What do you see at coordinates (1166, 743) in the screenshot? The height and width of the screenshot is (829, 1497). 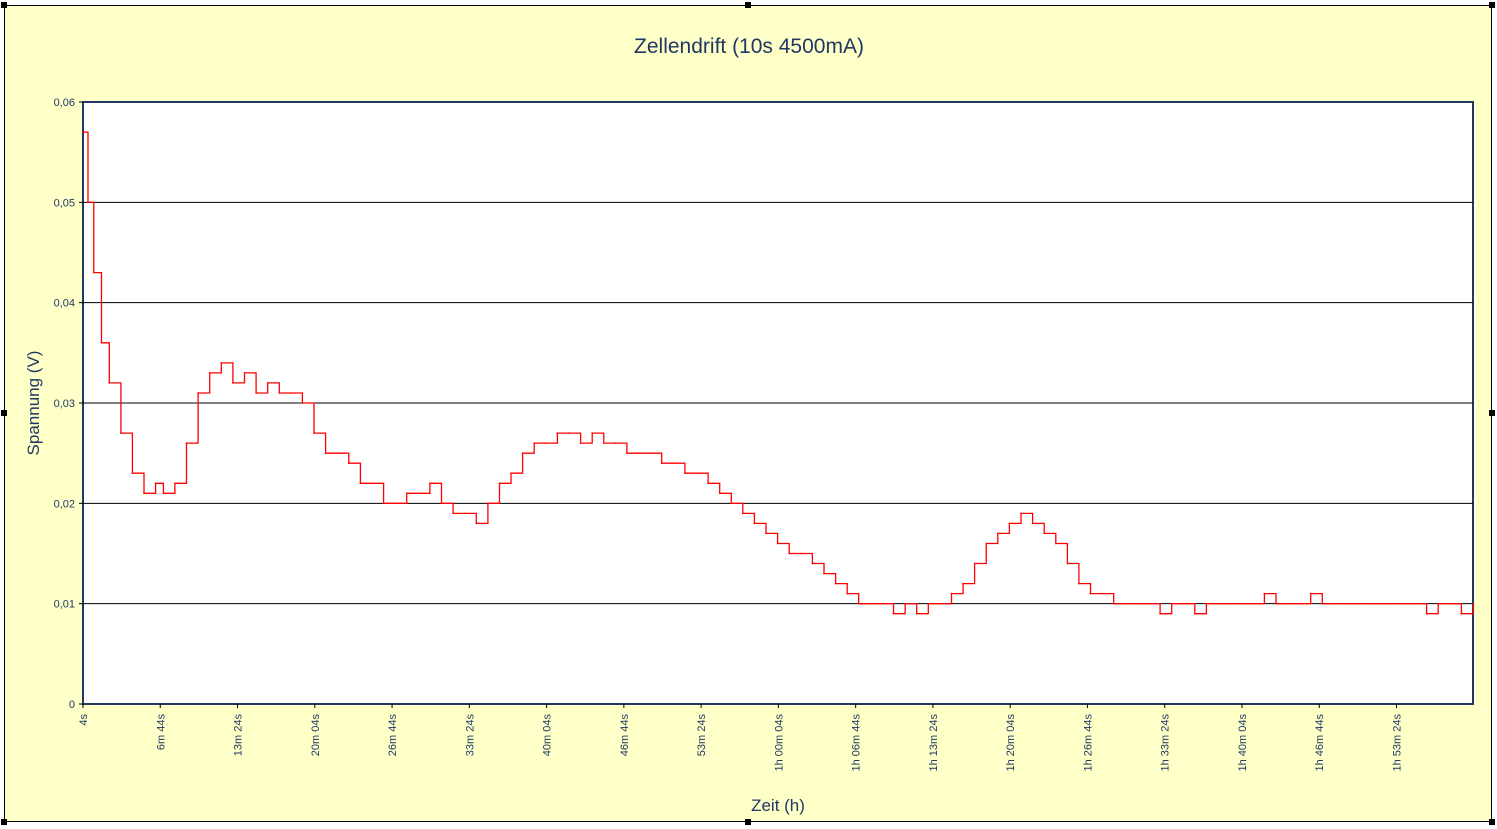 I see `x-tick-label: 1h 33m 24s` at bounding box center [1166, 743].